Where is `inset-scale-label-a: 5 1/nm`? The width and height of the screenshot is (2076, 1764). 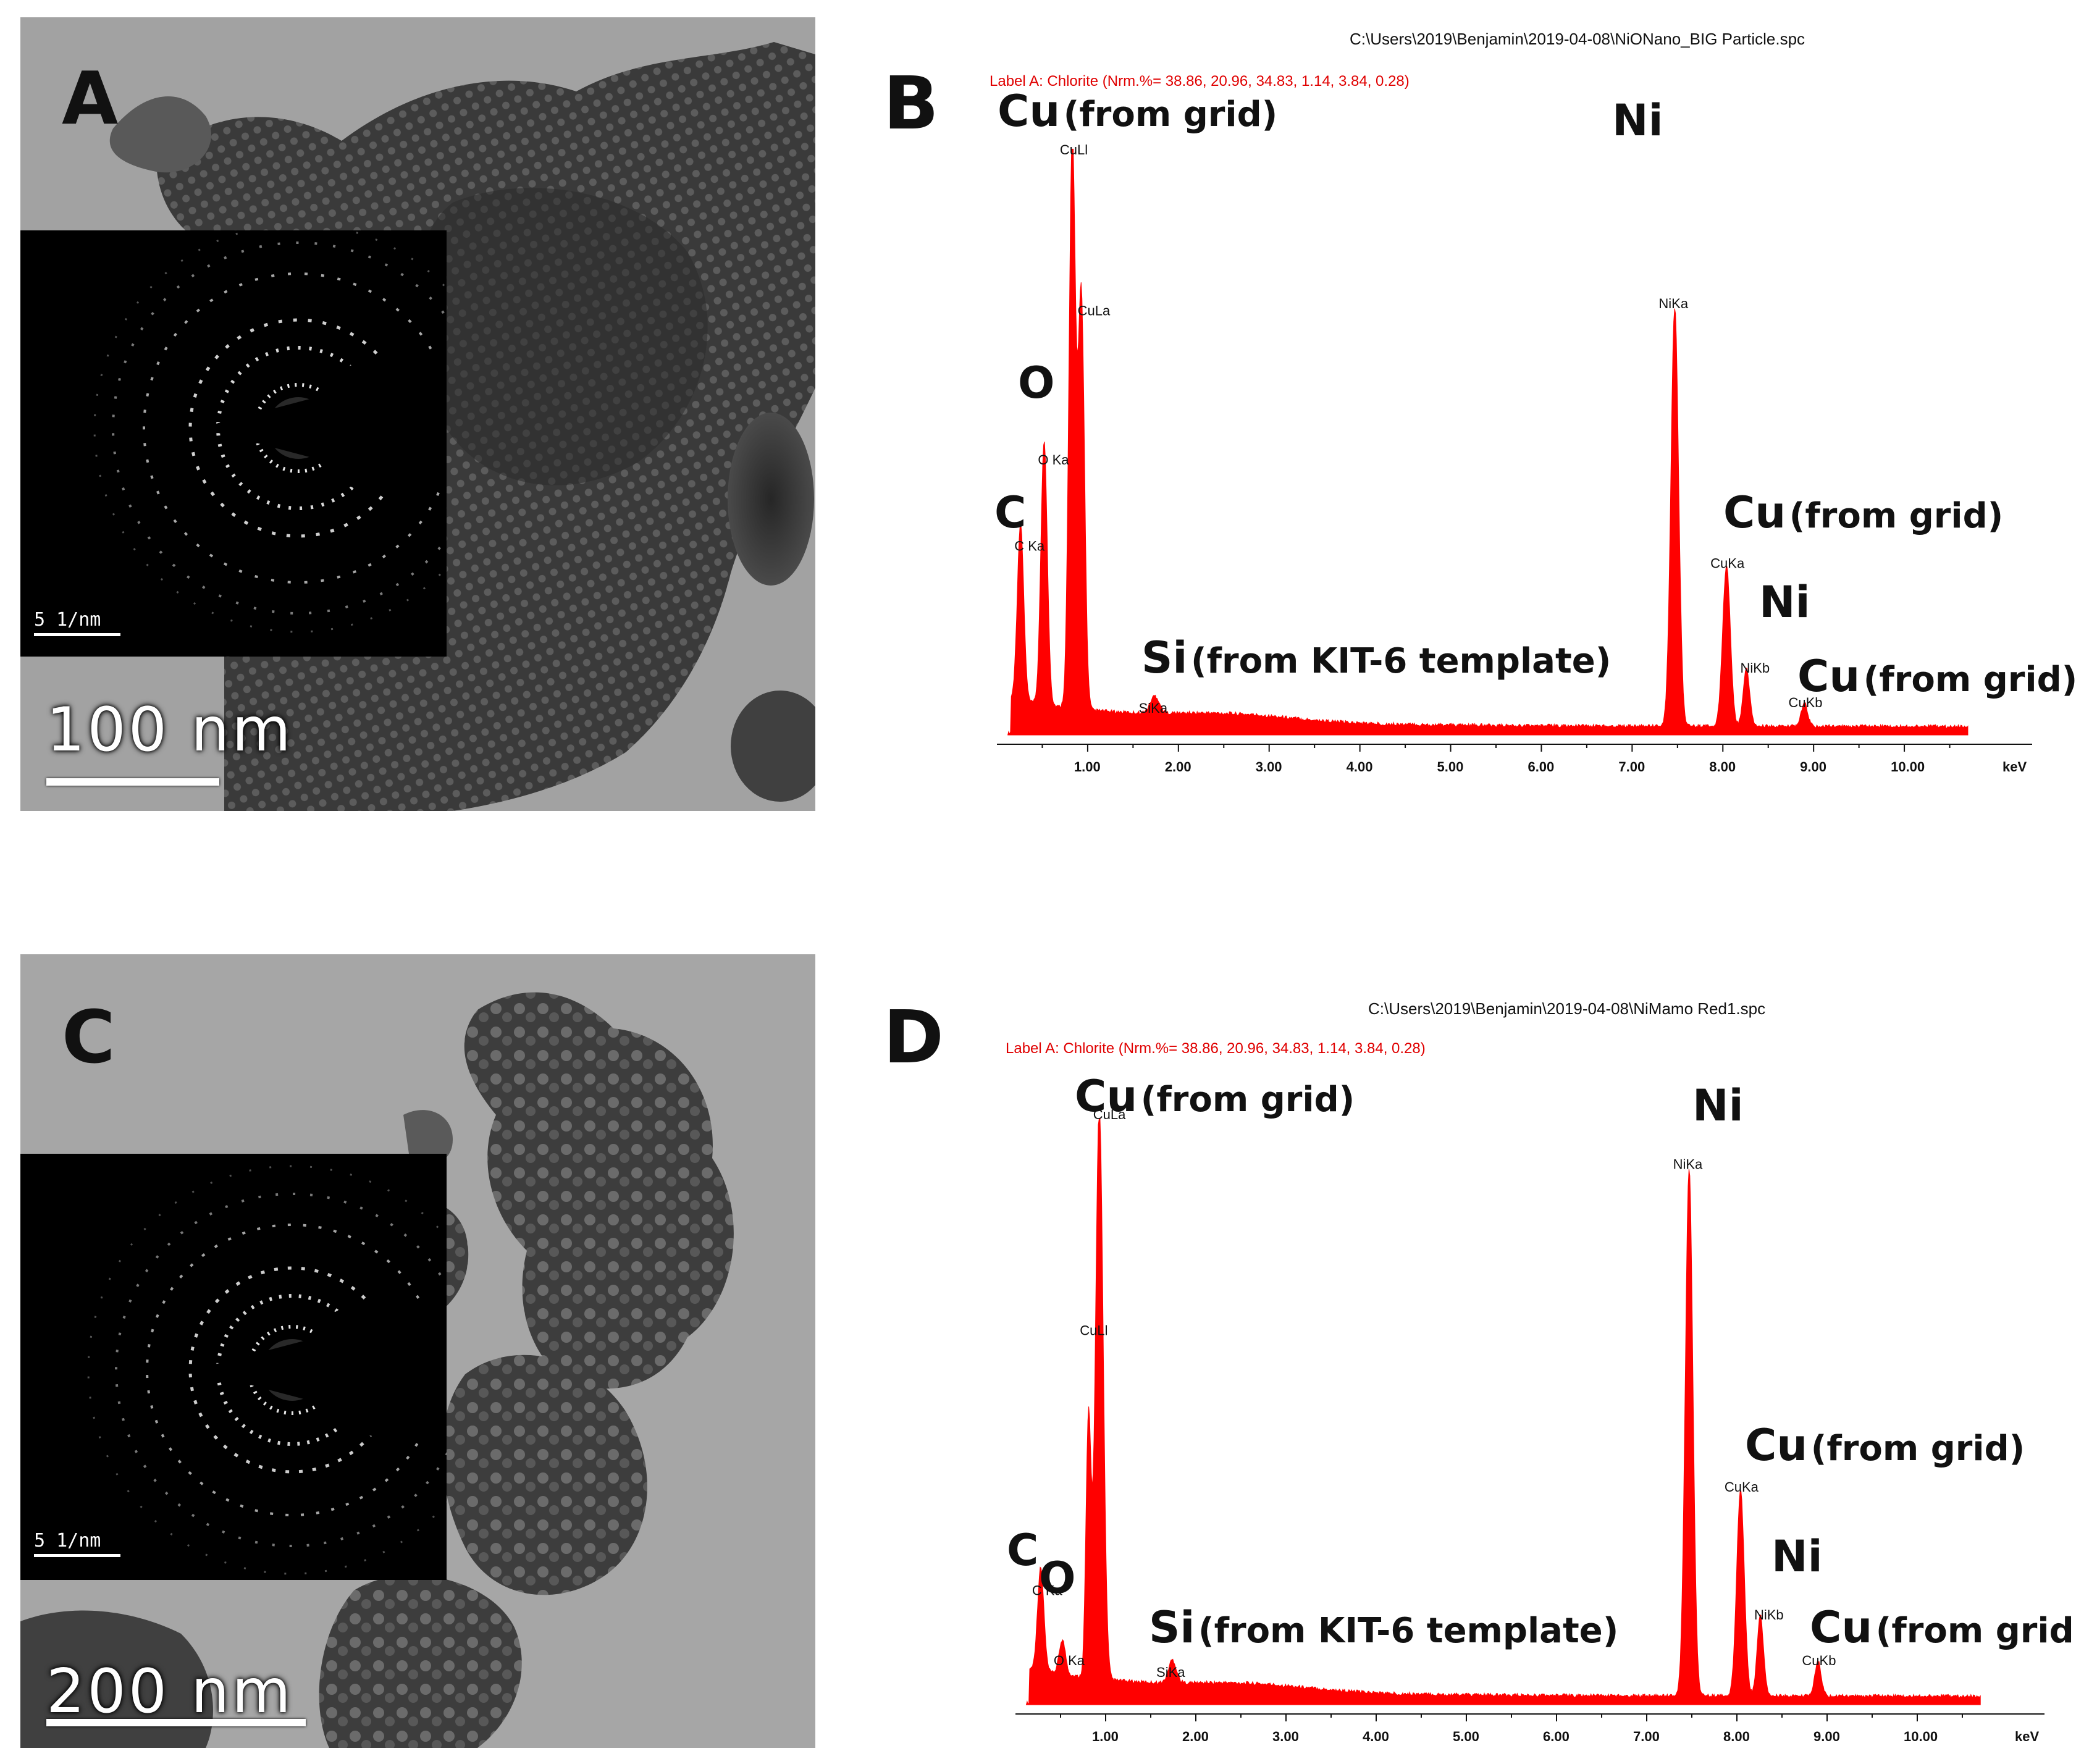
inset-scale-label-a: 5 1/nm is located at coordinates (67, 620).